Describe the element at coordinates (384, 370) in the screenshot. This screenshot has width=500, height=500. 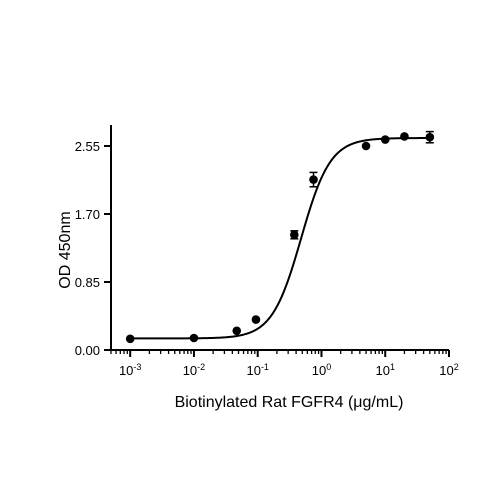
I see `x-tick-label: 10¹` at that location.